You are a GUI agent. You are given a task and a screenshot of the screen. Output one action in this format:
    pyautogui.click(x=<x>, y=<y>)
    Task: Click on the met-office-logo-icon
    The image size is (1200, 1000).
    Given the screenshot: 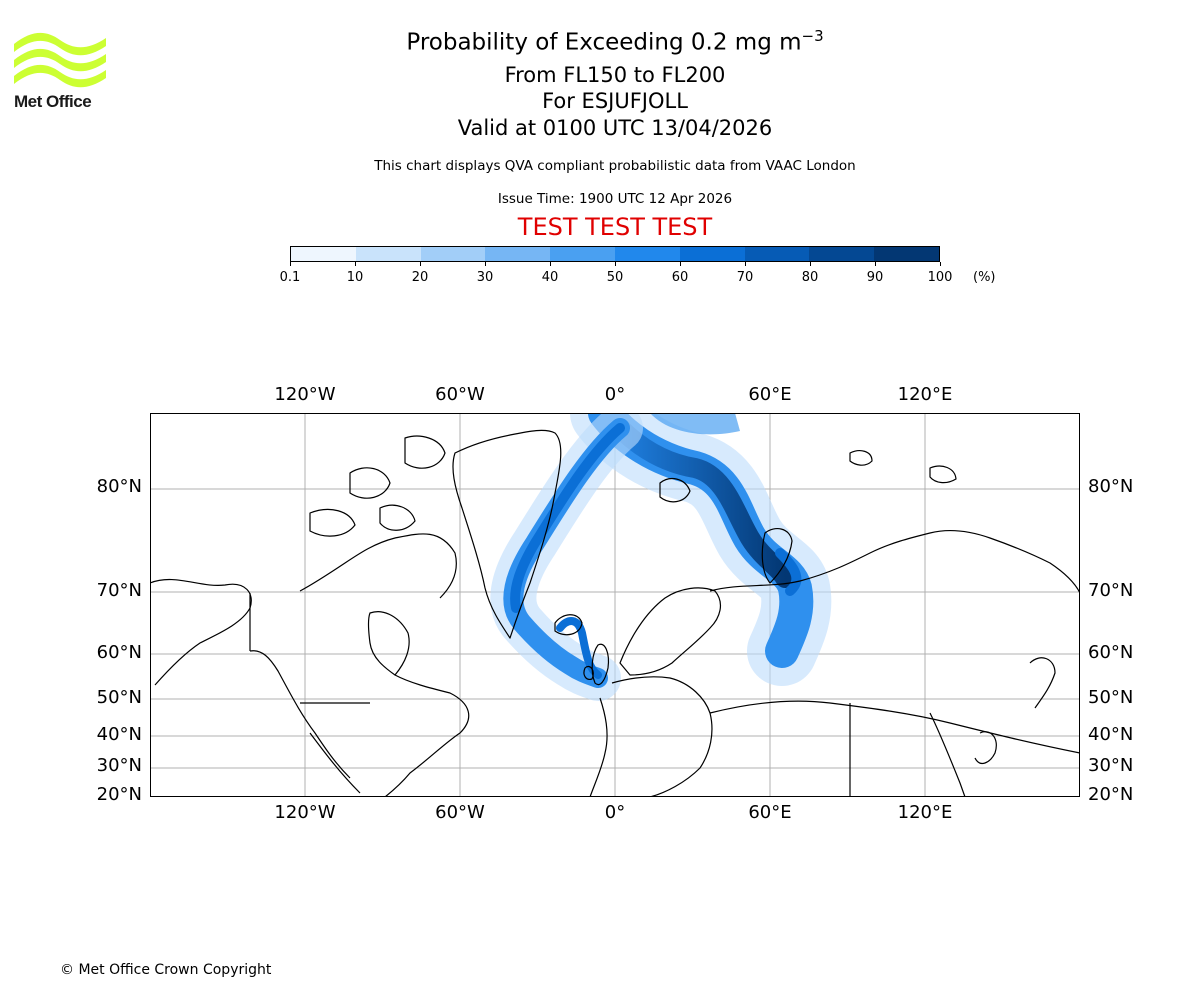 What is the action you would take?
    pyautogui.click(x=60, y=60)
    